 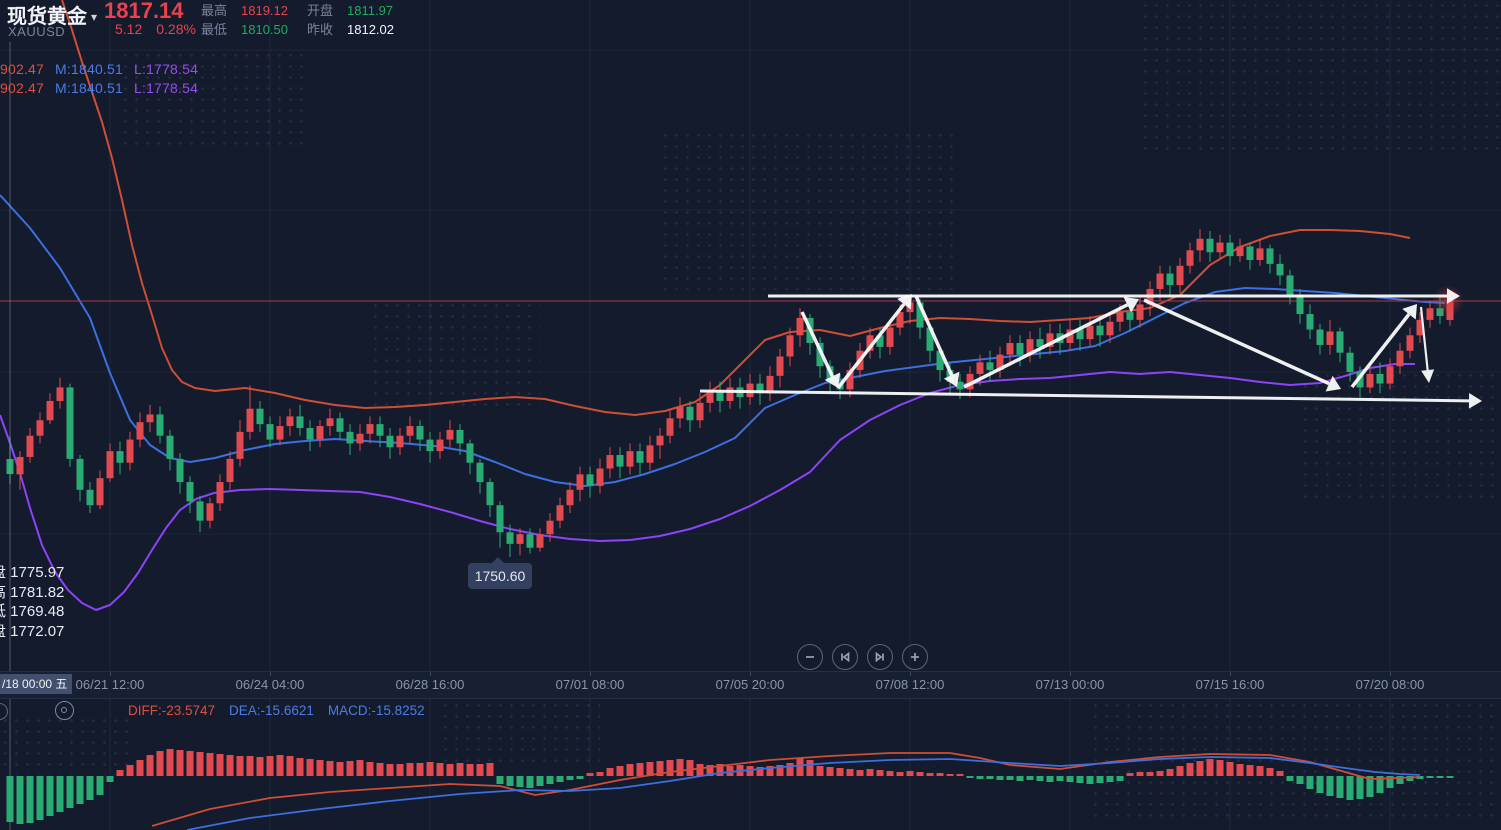 I want to click on crosshair-ohlc-tooltip: 盘 1775.97 高 1781.82 低 1769.48 盘 1772.07, so click(x=32, y=602).